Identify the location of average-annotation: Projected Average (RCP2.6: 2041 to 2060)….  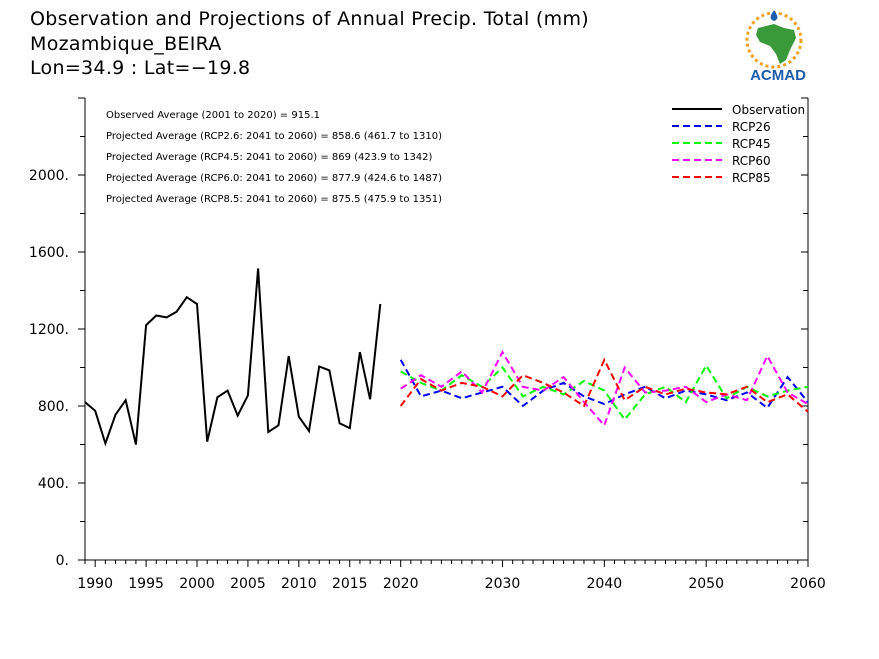
(274, 136).